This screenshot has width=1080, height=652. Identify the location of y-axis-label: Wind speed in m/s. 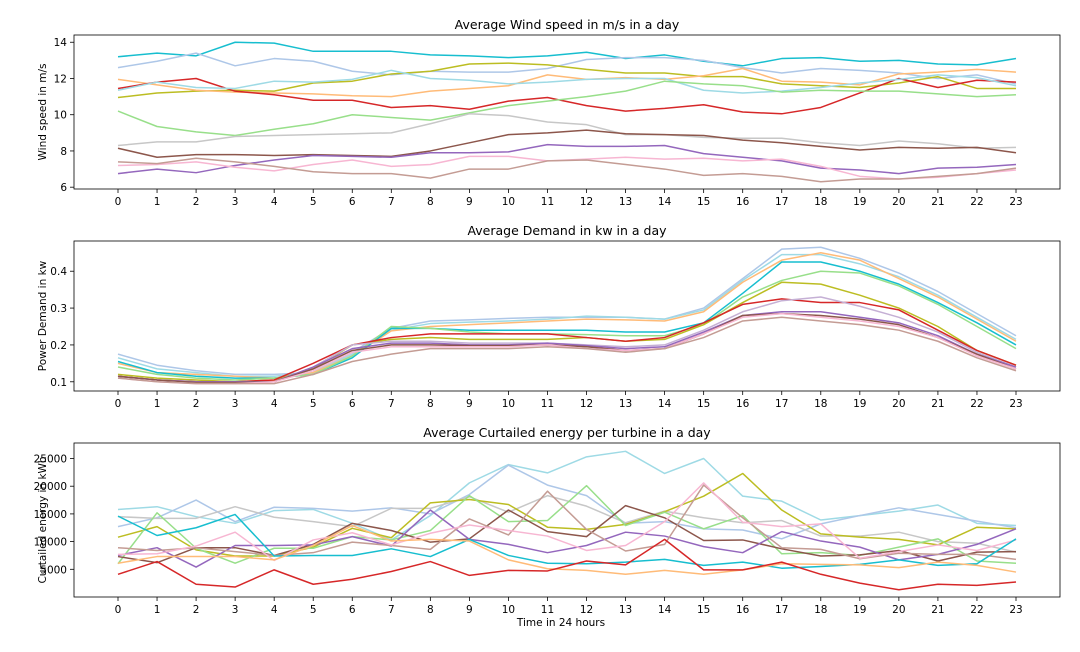
(43, 112).